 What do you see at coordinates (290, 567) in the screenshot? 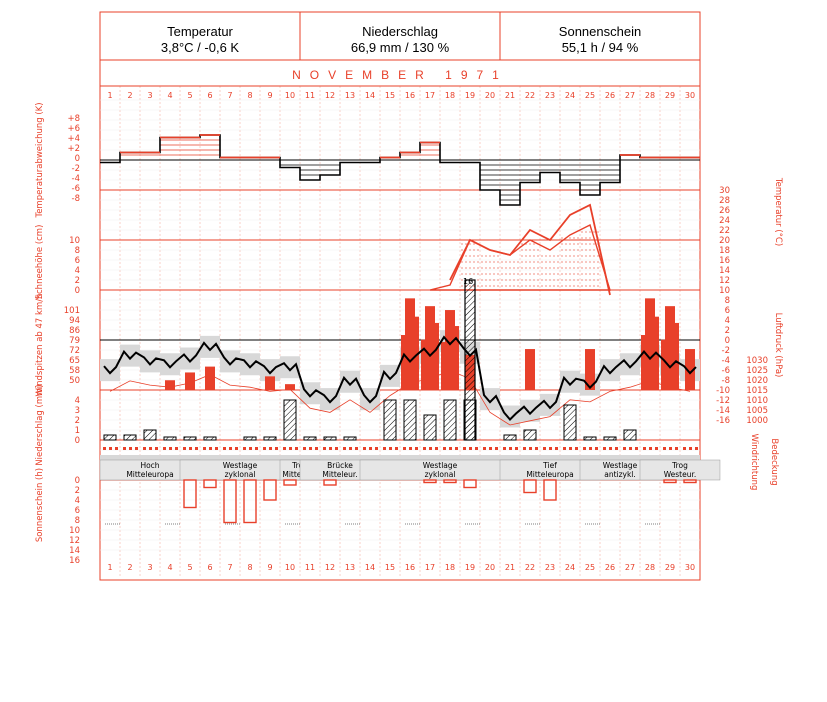
I see `day-label: 10` at bounding box center [290, 567].